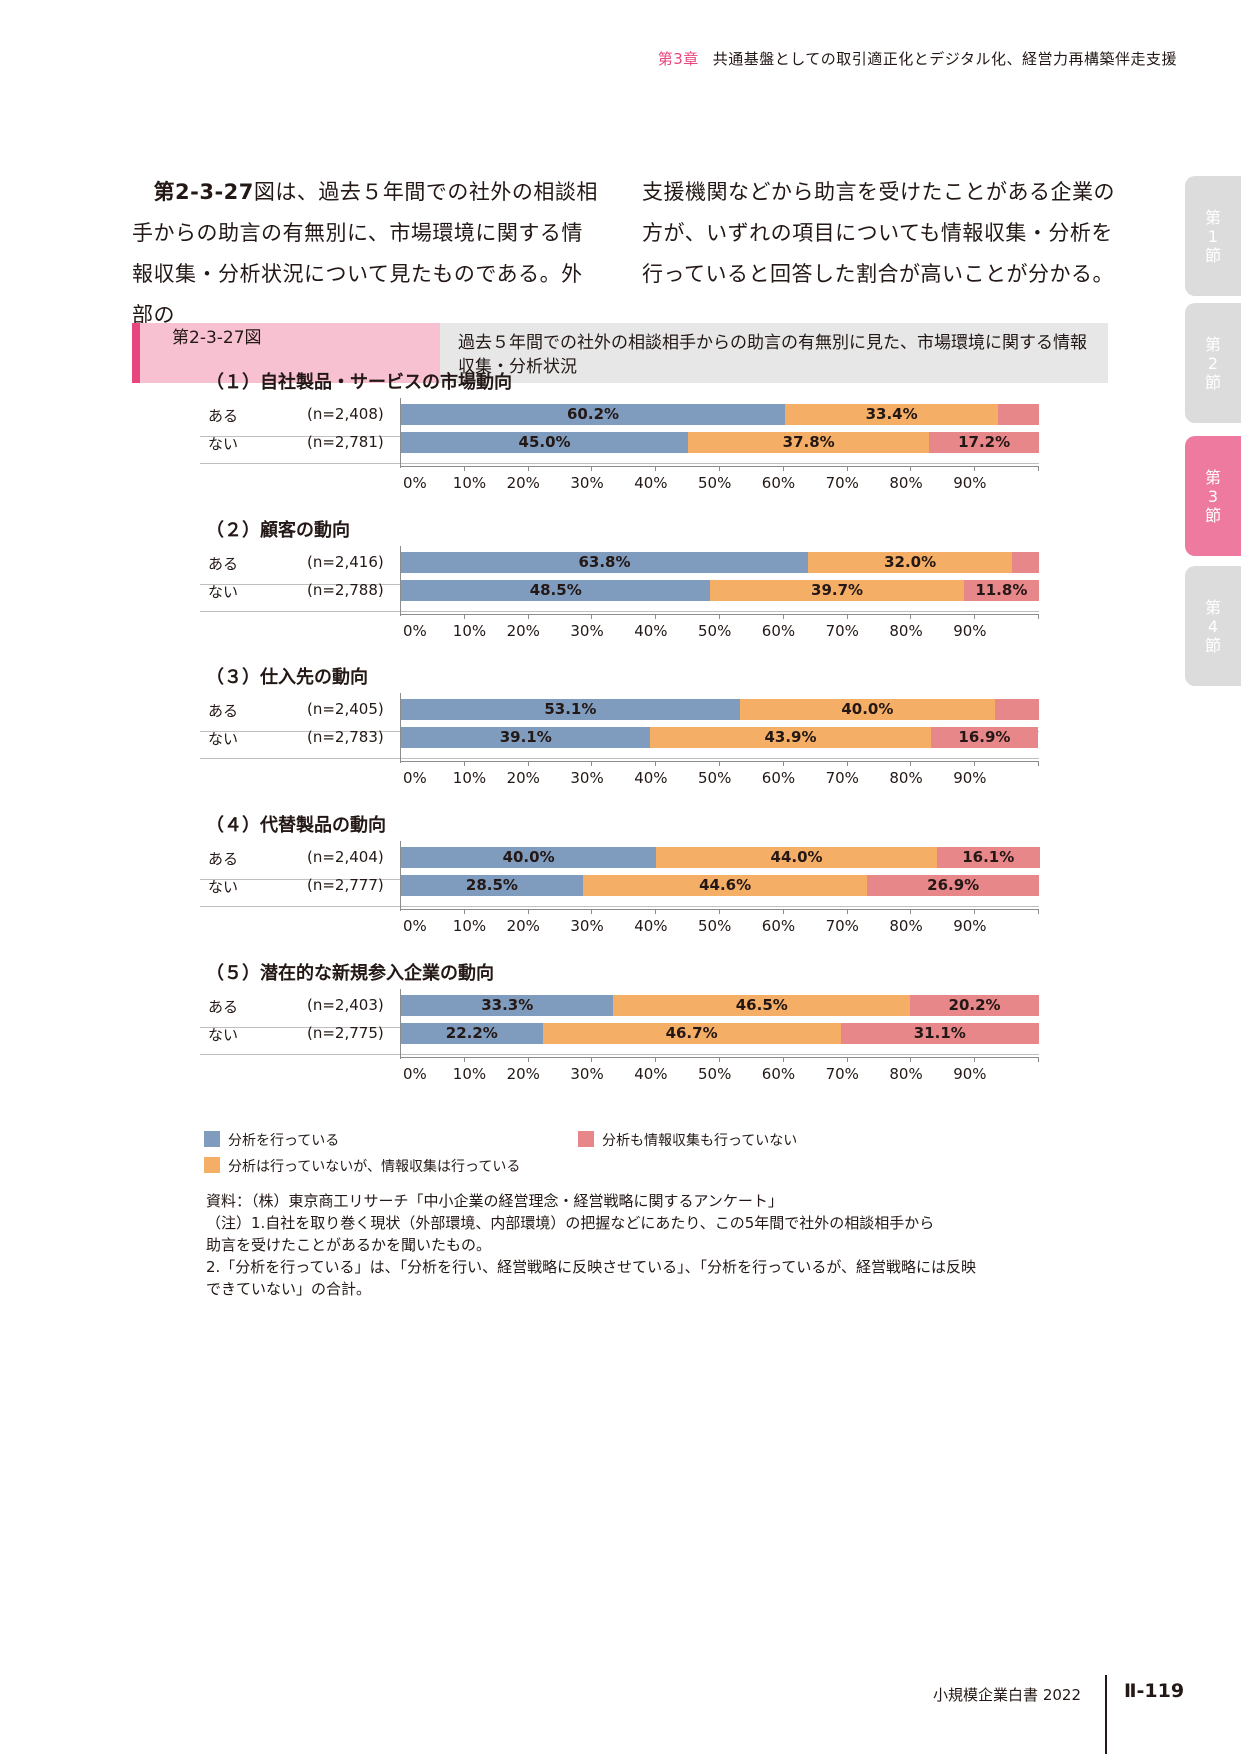 The image size is (1241, 1754). Describe the element at coordinates (544, 442) in the screenshot. I see `data-label: 45.0%` at that location.